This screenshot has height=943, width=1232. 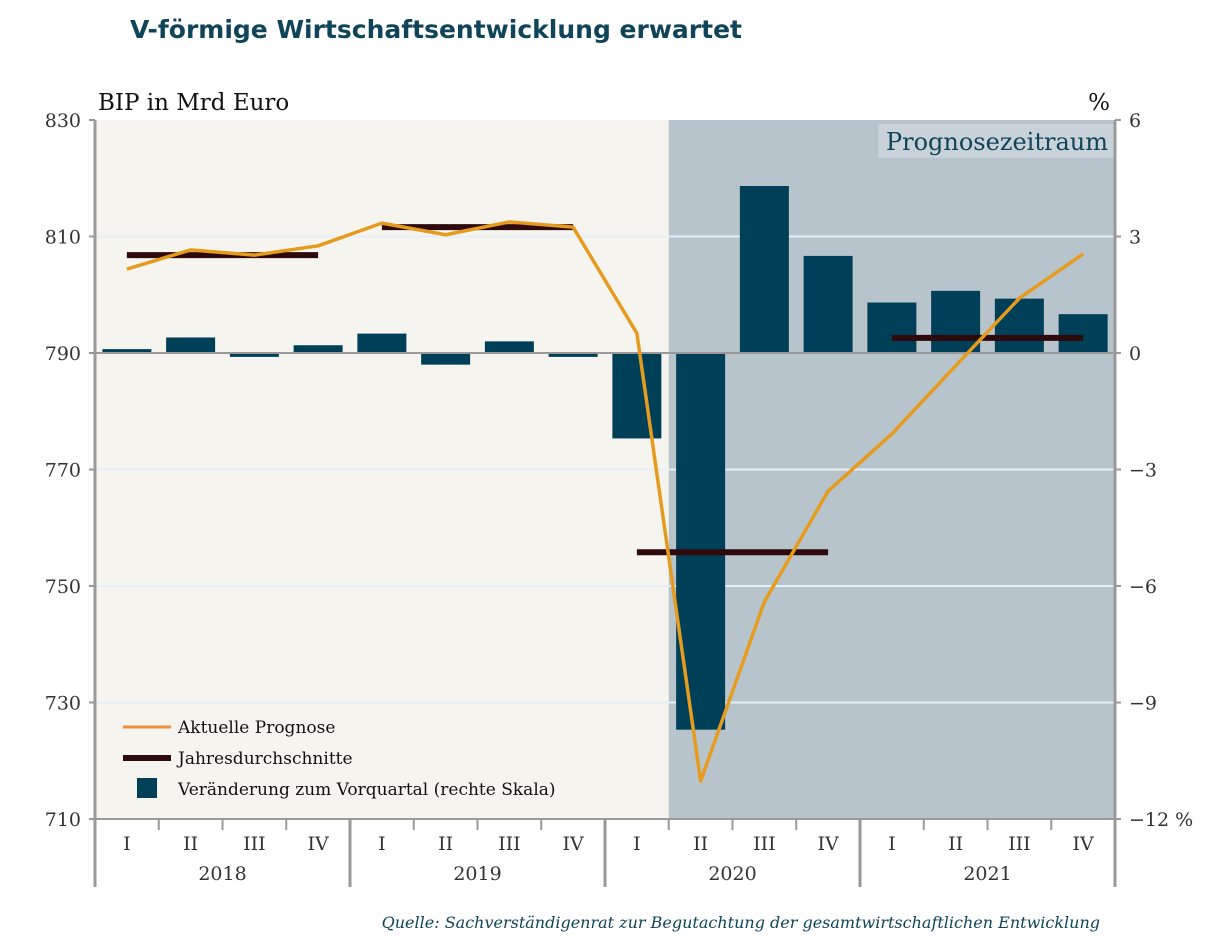 What do you see at coordinates (127, 351) in the screenshot?
I see `bar-q1` at bounding box center [127, 351].